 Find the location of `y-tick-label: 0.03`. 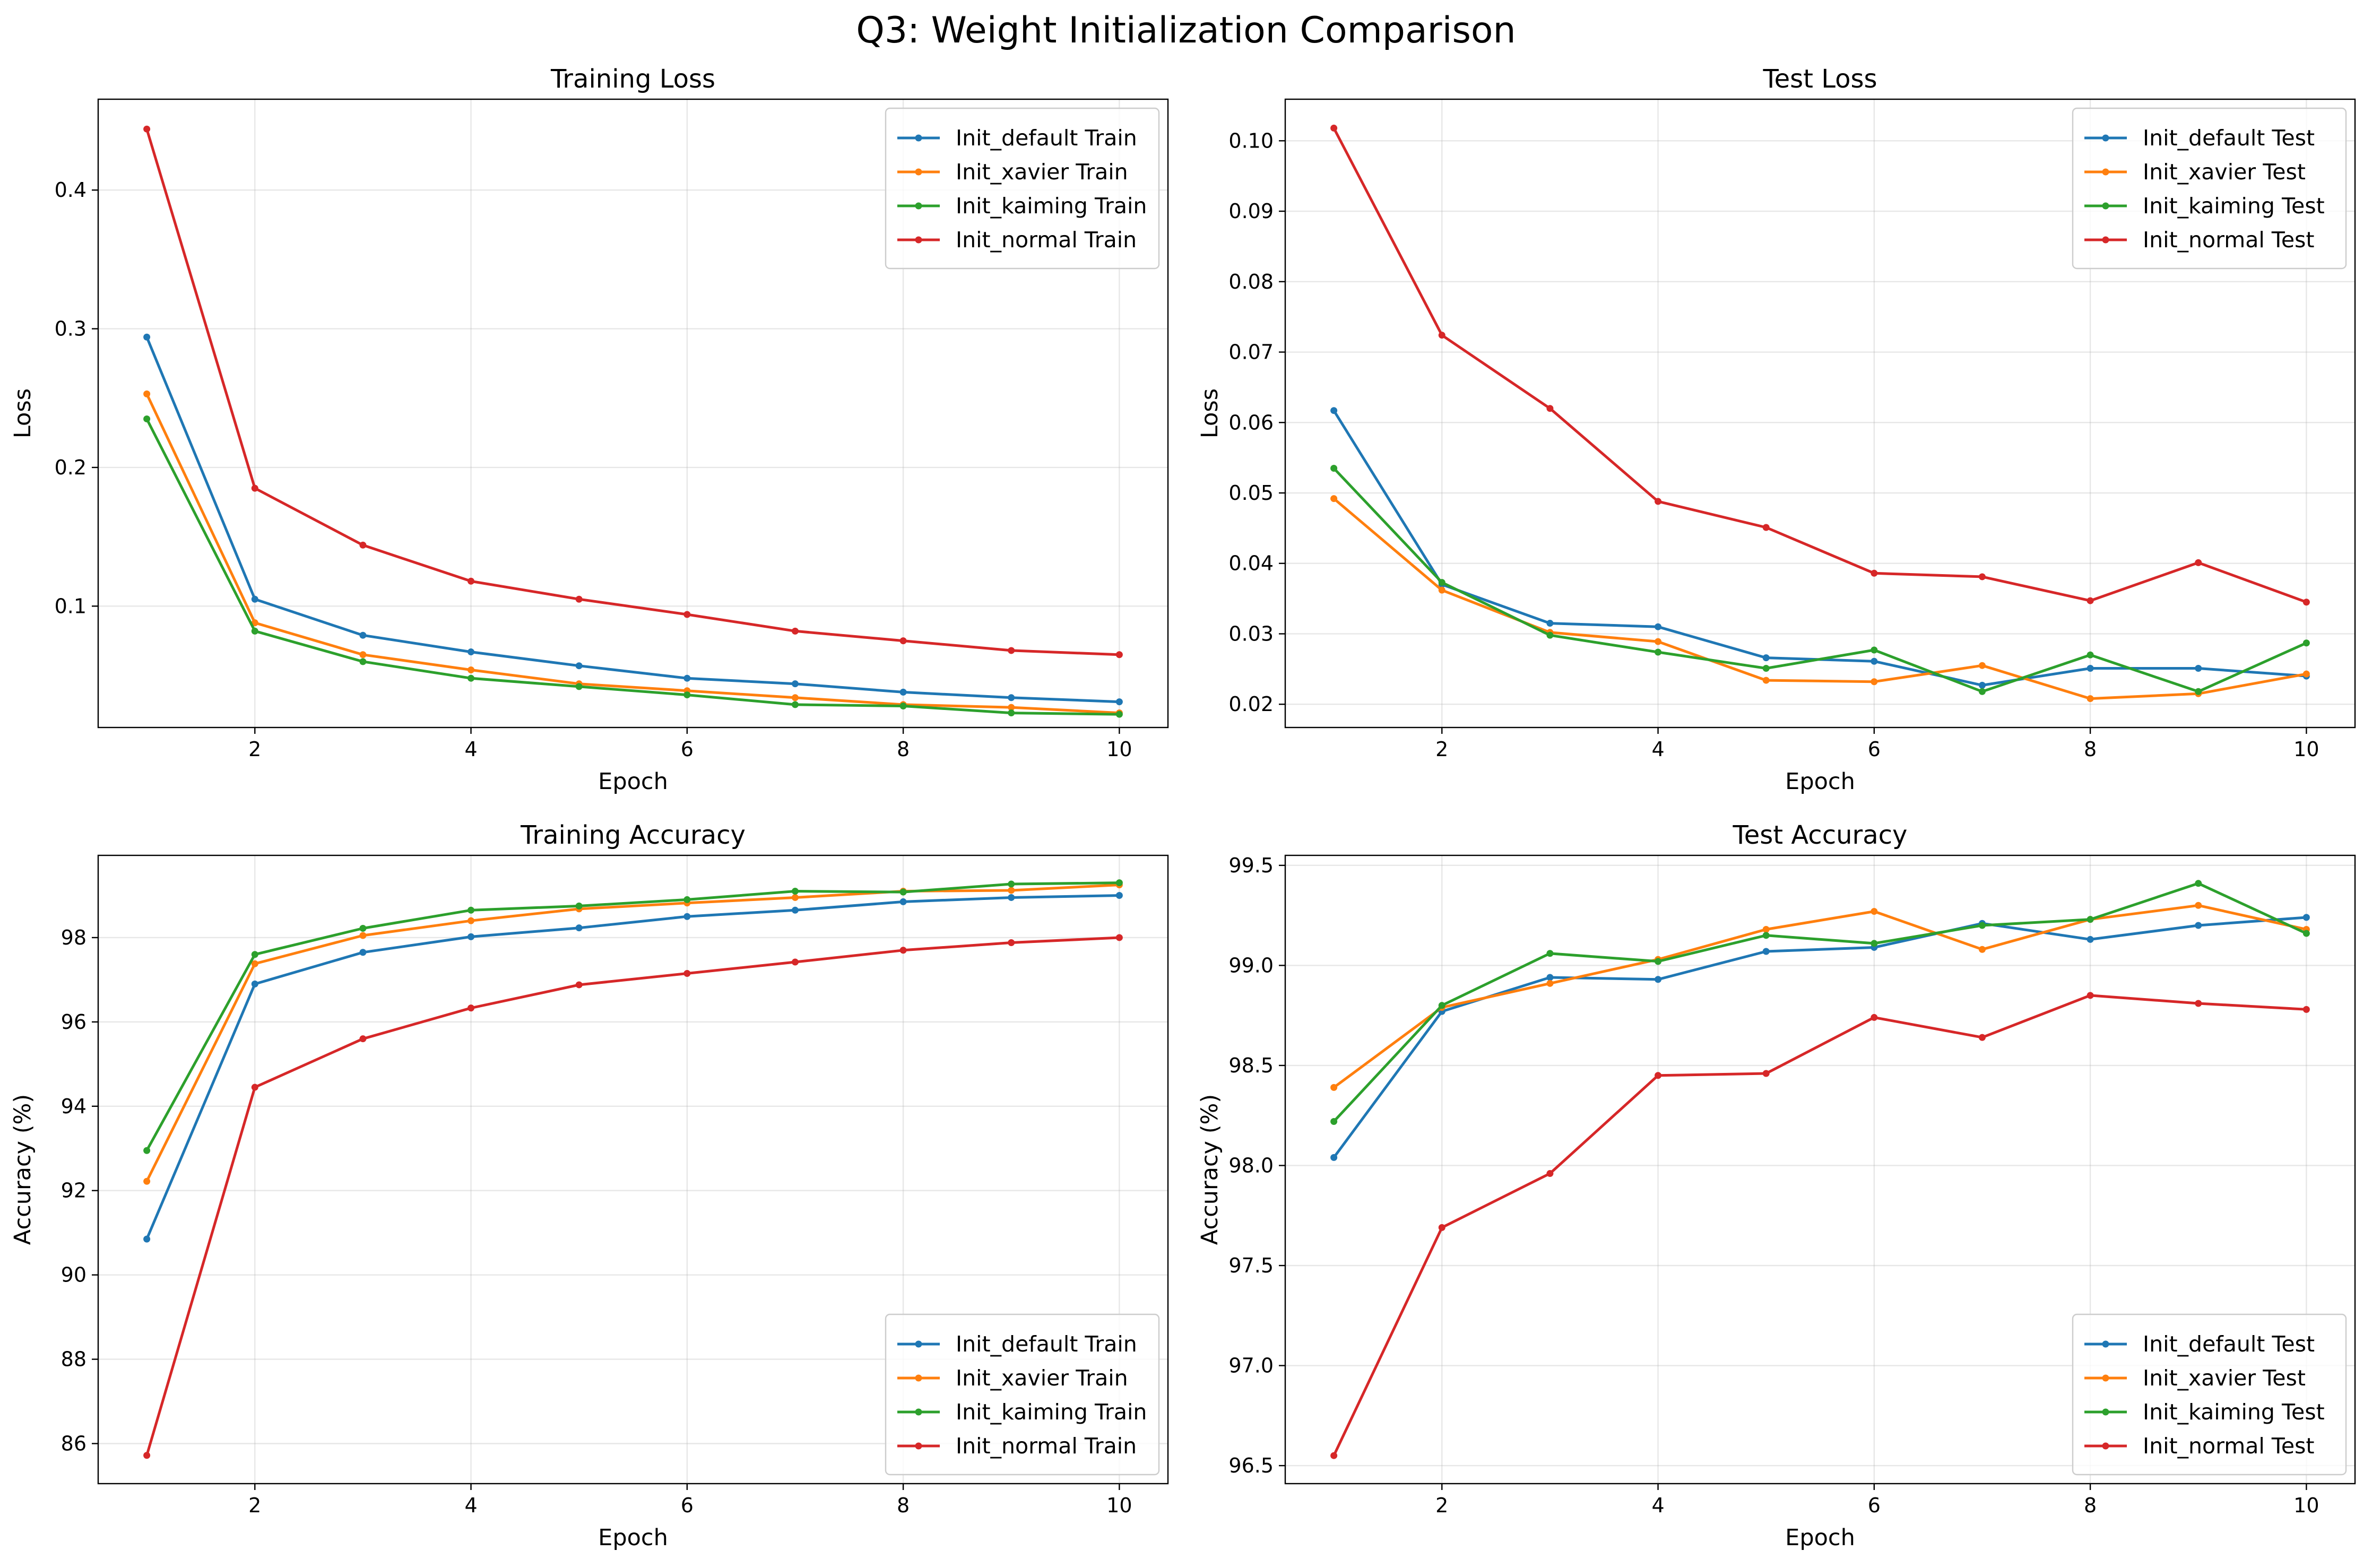

y-tick-label: 0.03 is located at coordinates (1251, 633).